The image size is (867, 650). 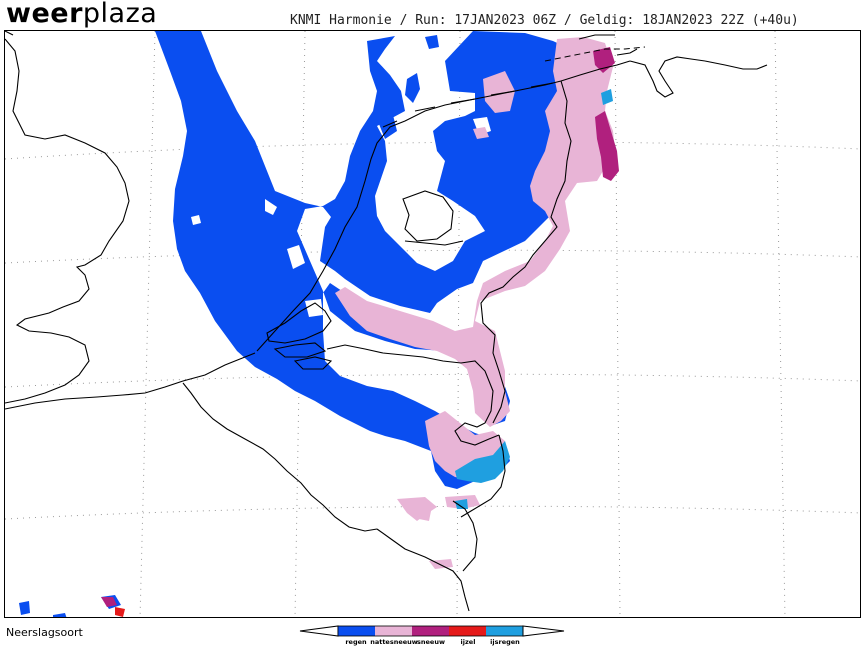 What do you see at coordinates (467, 631) in the screenshot?
I see `legend-swatch-ijzel` at bounding box center [467, 631].